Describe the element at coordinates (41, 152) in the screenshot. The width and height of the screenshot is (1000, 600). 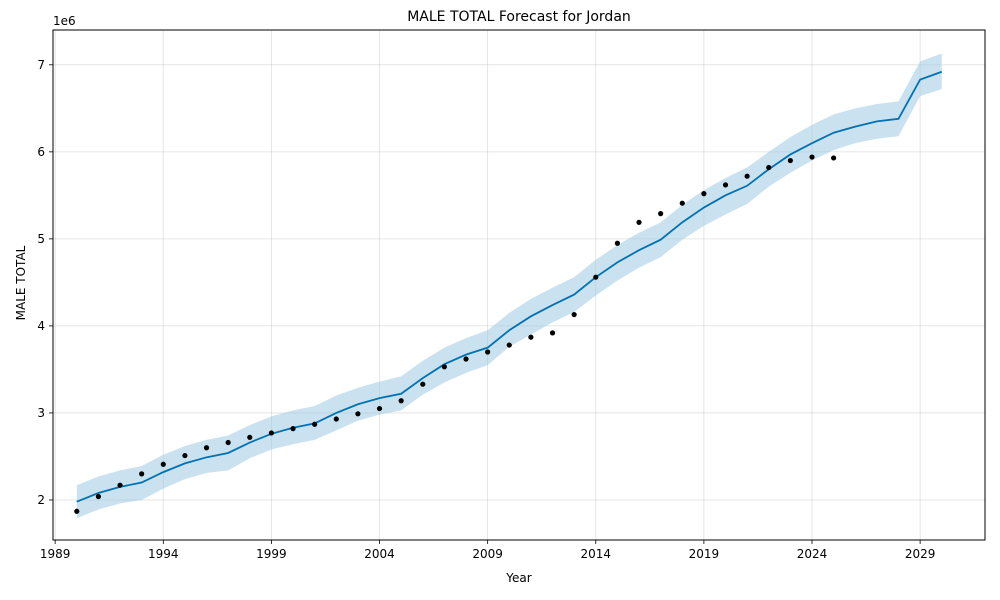
I see `y-tick-label: 6` at that location.